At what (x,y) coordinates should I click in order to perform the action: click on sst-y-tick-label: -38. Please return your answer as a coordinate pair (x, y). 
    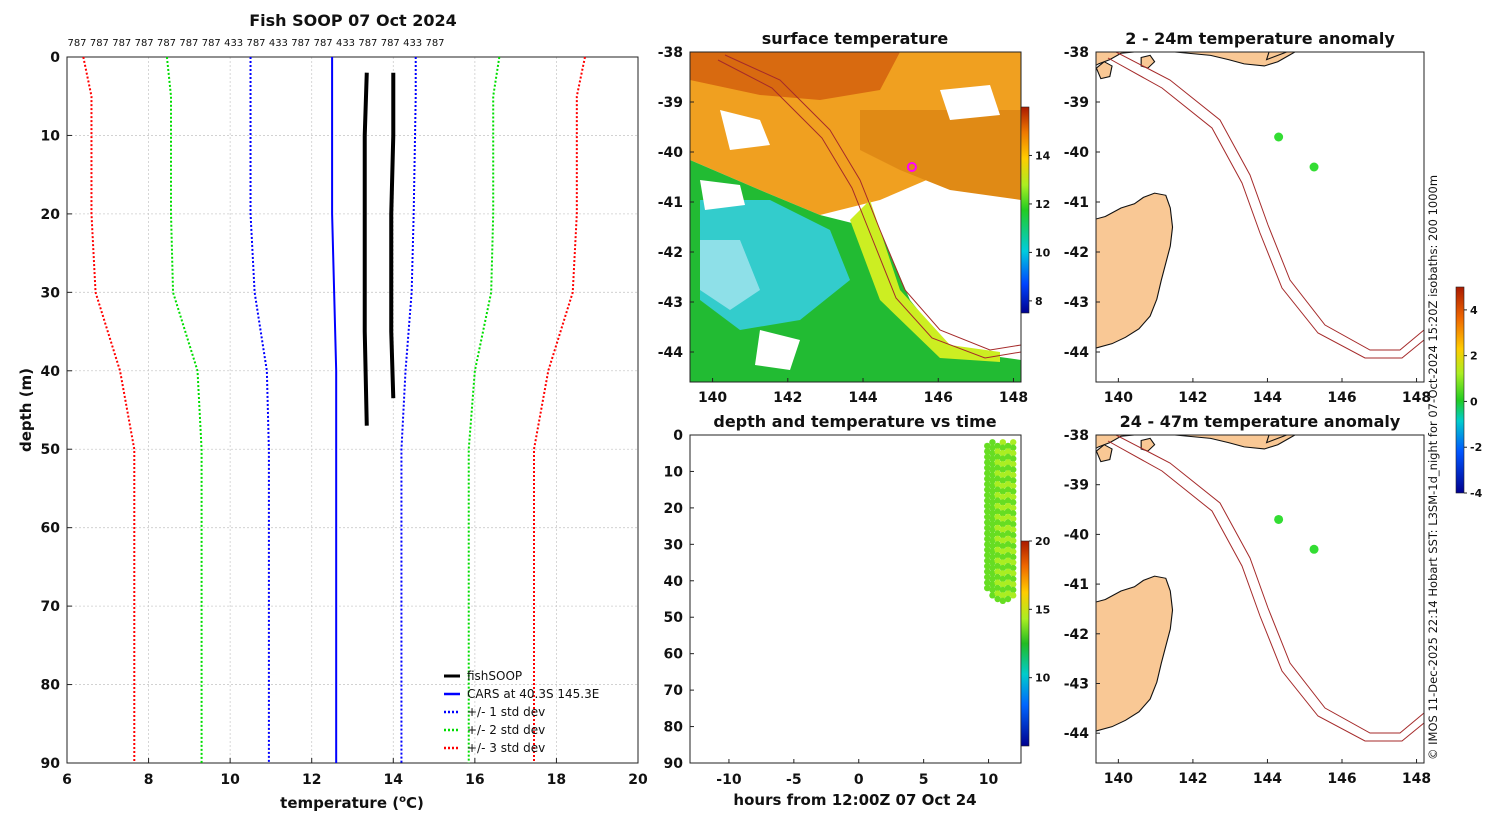
    Looking at the image, I should click on (670, 53).